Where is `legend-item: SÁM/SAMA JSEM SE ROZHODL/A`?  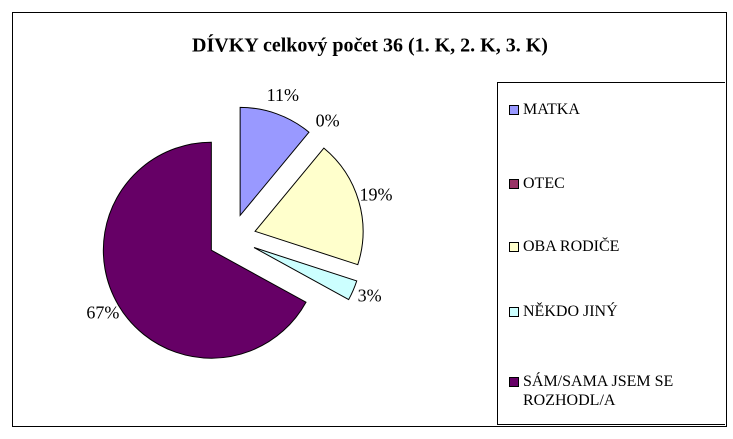 legend-item: SÁM/SAMA JSEM SE ROZHODL/A is located at coordinates (606, 391).